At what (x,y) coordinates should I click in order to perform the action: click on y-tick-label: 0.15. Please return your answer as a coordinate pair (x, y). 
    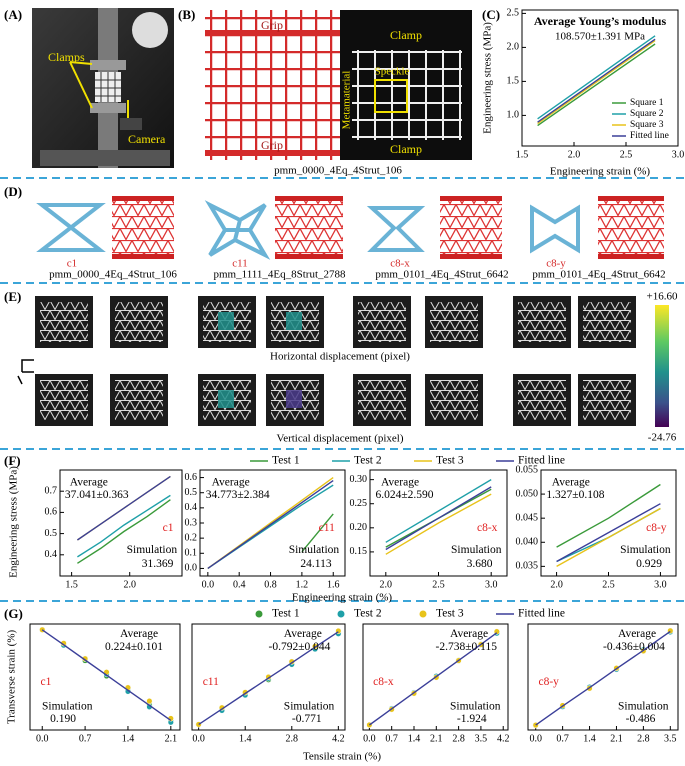
    Looking at the image, I should click on (359, 551).